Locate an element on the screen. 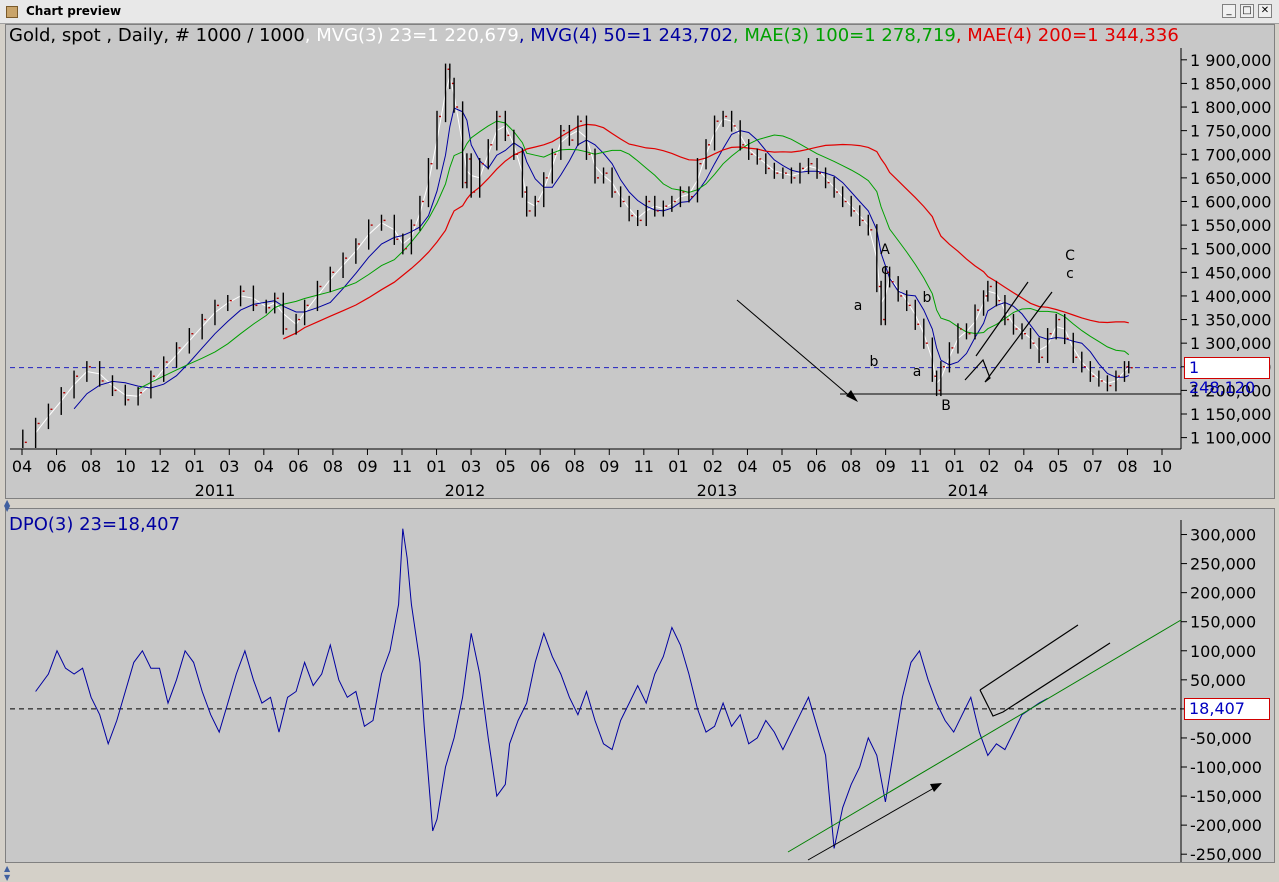  price-y-tick-label: 1 550,000 is located at coordinates (1230, 225).